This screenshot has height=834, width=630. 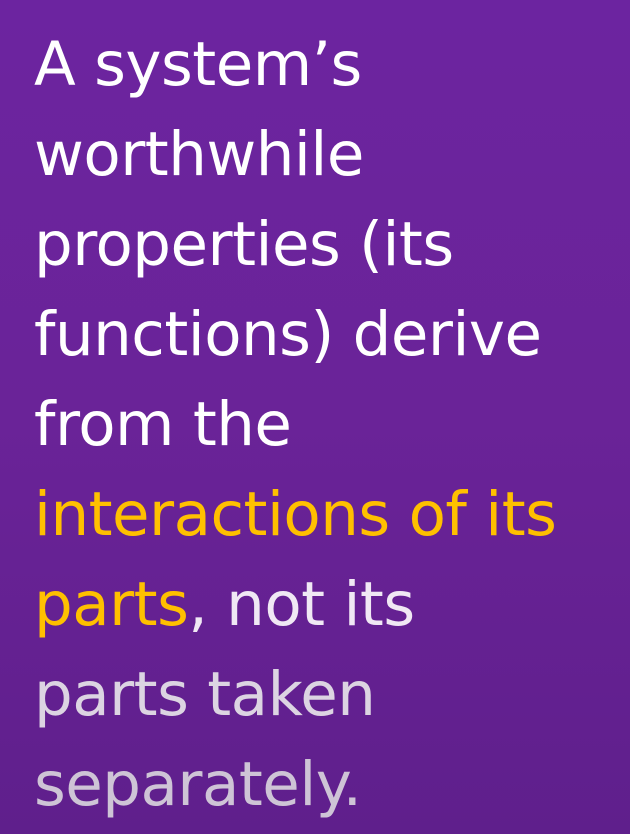 What do you see at coordinates (199, 154) in the screenshot?
I see `text-line-2: worthwhile` at bounding box center [199, 154].